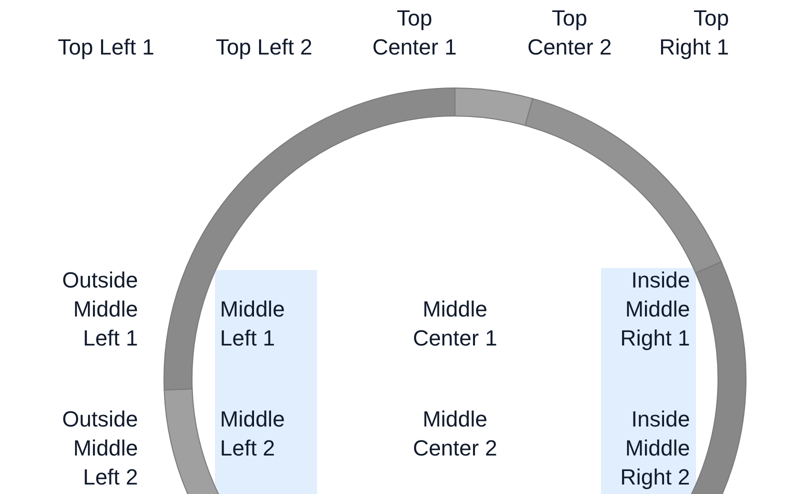 Image resolution: width=800 pixels, height=494 pixels. Describe the element at coordinates (252, 433) in the screenshot. I see `text: Middle Left 2` at that location.